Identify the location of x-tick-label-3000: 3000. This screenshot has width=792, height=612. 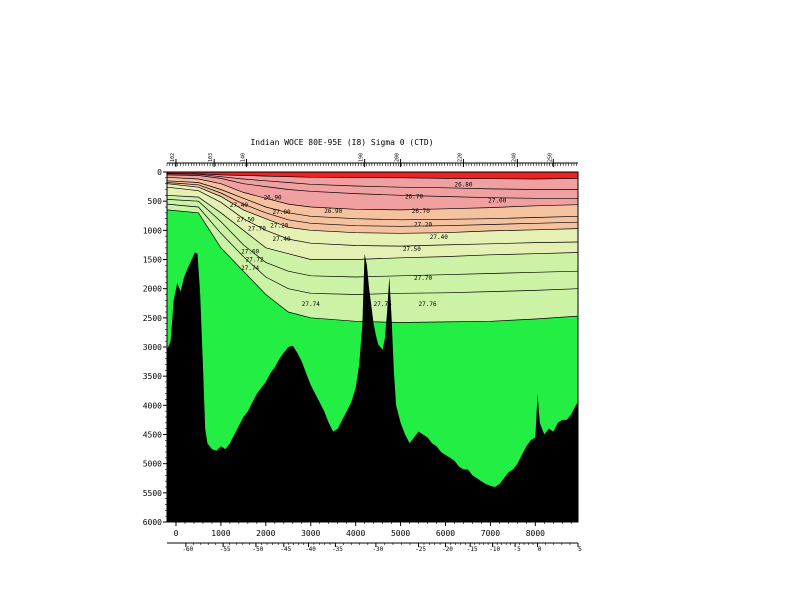
(310, 533).